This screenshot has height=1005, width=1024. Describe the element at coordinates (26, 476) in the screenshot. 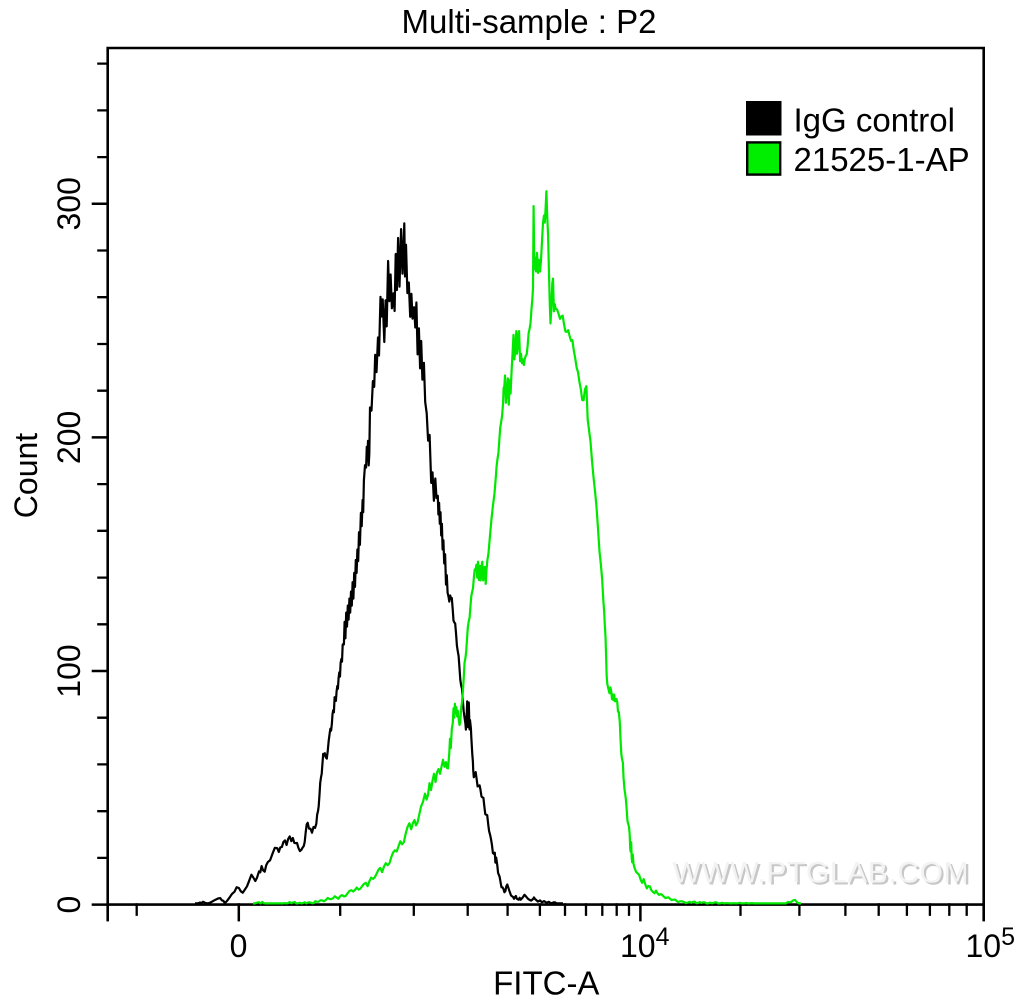

I see `svg-text: Count` at that location.